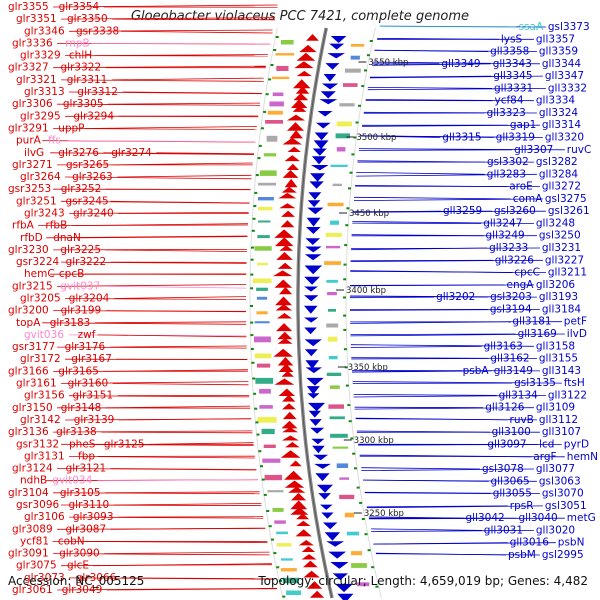 This screenshot has width=600, height=600. I want to click on kbp-label-3300-kbp: 3300 kbp, so click(374, 441).